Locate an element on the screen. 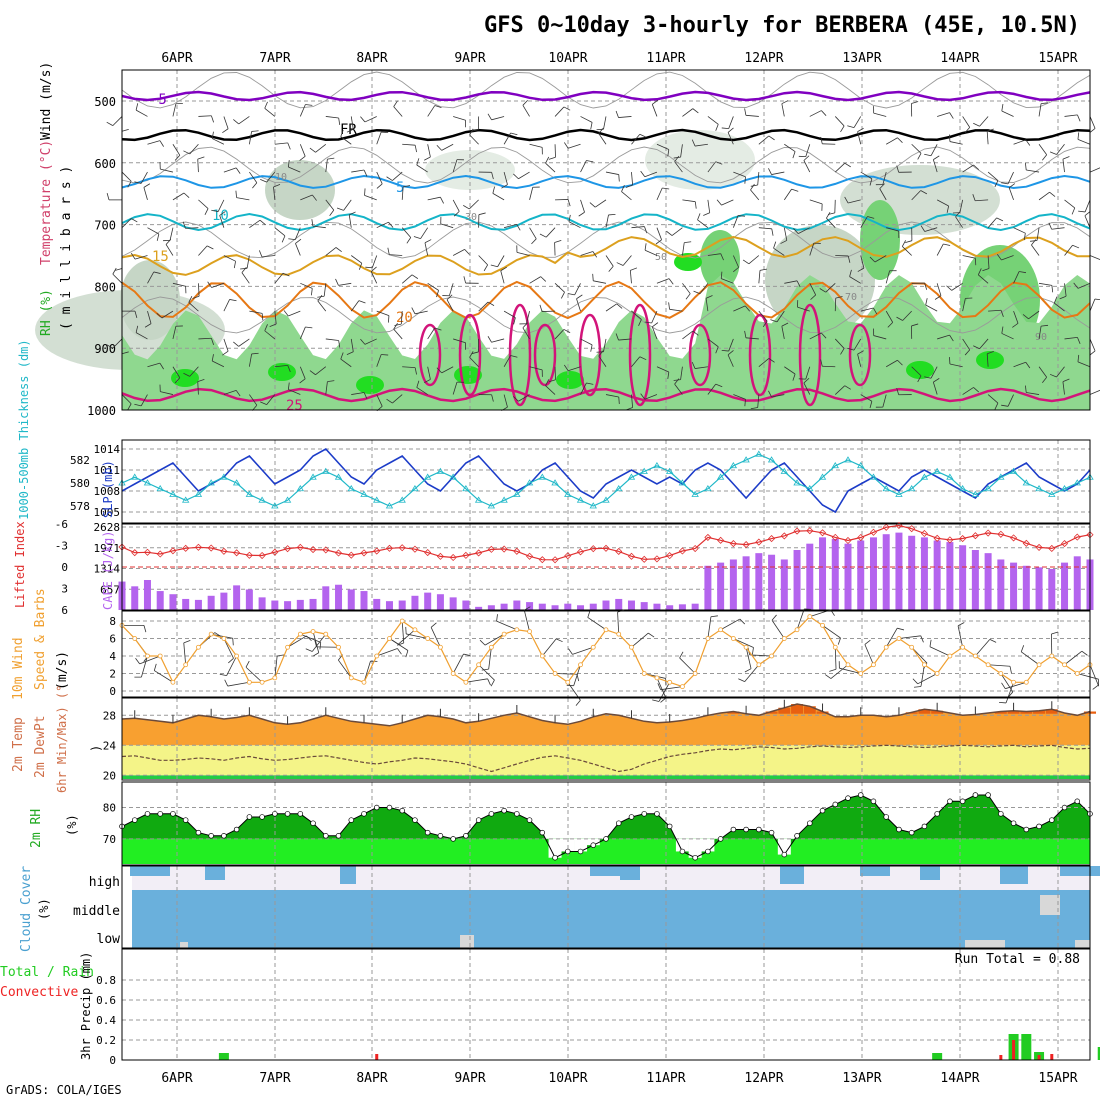 The height and width of the screenshot is (1100, 1100). isotherm-label-FR: FR is located at coordinates (348, 130).